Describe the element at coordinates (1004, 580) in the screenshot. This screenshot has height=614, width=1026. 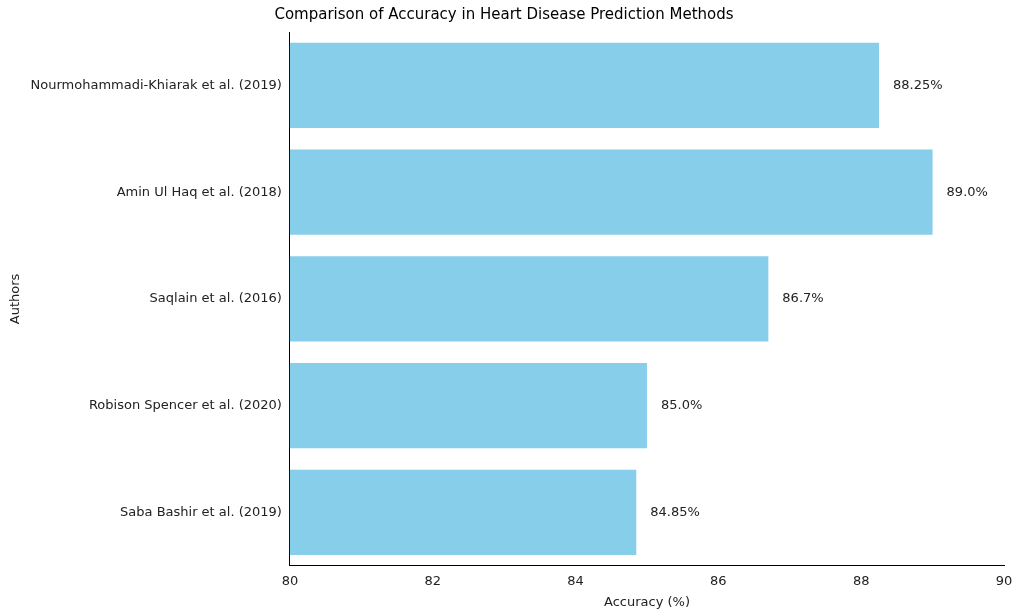
I see `x-tick-label: 90` at that location.